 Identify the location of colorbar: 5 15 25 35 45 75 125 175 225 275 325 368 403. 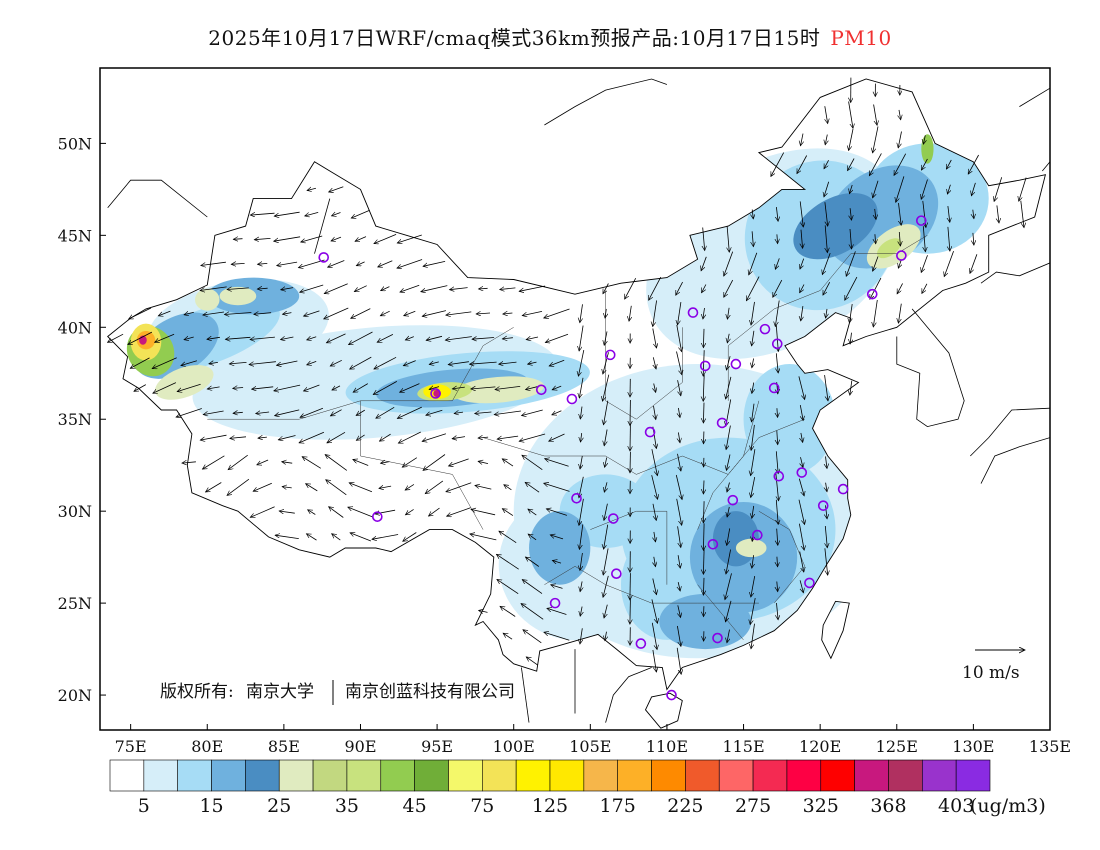
(550, 788).